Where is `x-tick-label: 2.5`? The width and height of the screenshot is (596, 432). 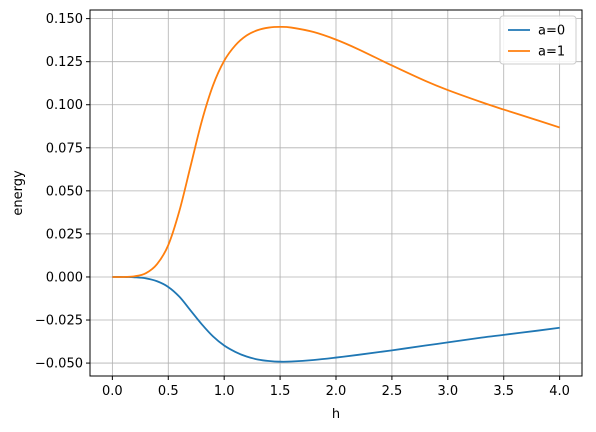
x-tick-label: 2.5 is located at coordinates (392, 391).